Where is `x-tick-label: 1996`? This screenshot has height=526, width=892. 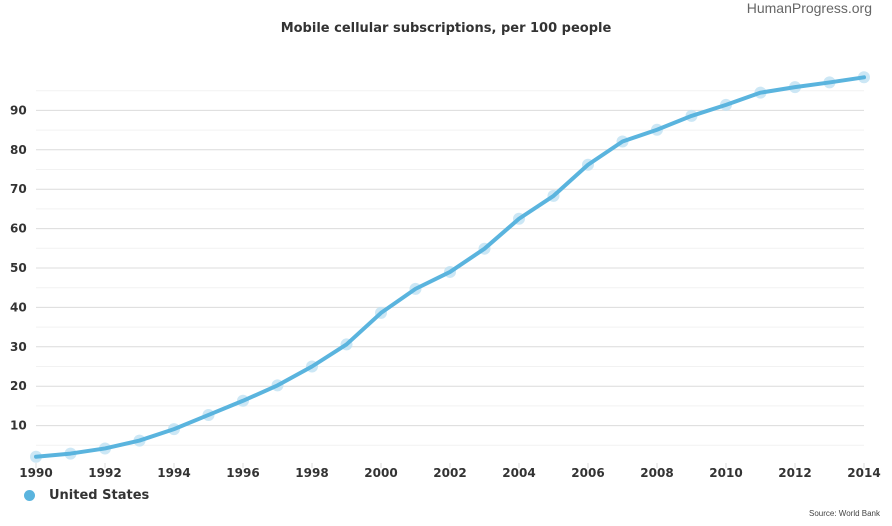
x-tick-label: 1996 is located at coordinates (242, 473).